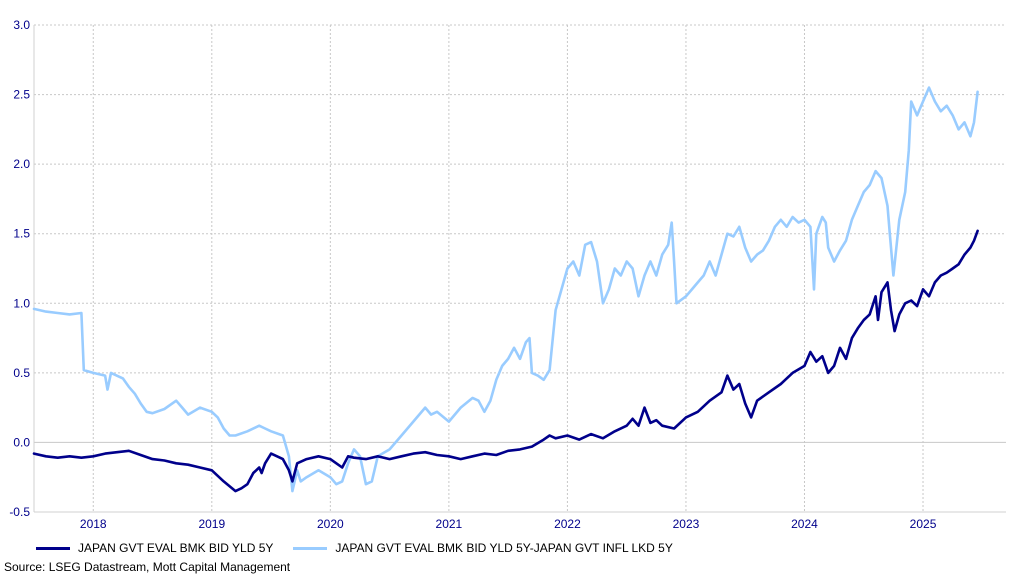  What do you see at coordinates (567, 524) in the screenshot?
I see `x-tick-label: 2022` at bounding box center [567, 524].